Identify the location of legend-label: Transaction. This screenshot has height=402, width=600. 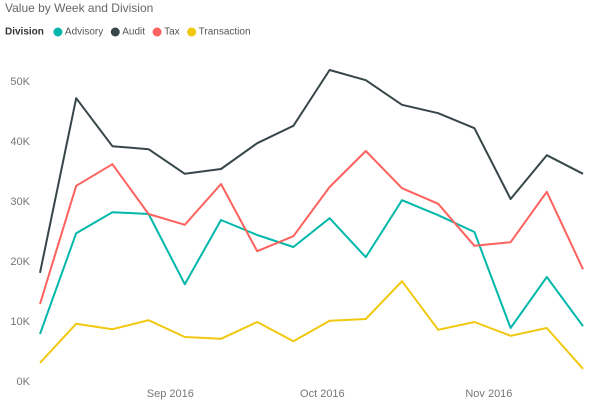
(225, 32).